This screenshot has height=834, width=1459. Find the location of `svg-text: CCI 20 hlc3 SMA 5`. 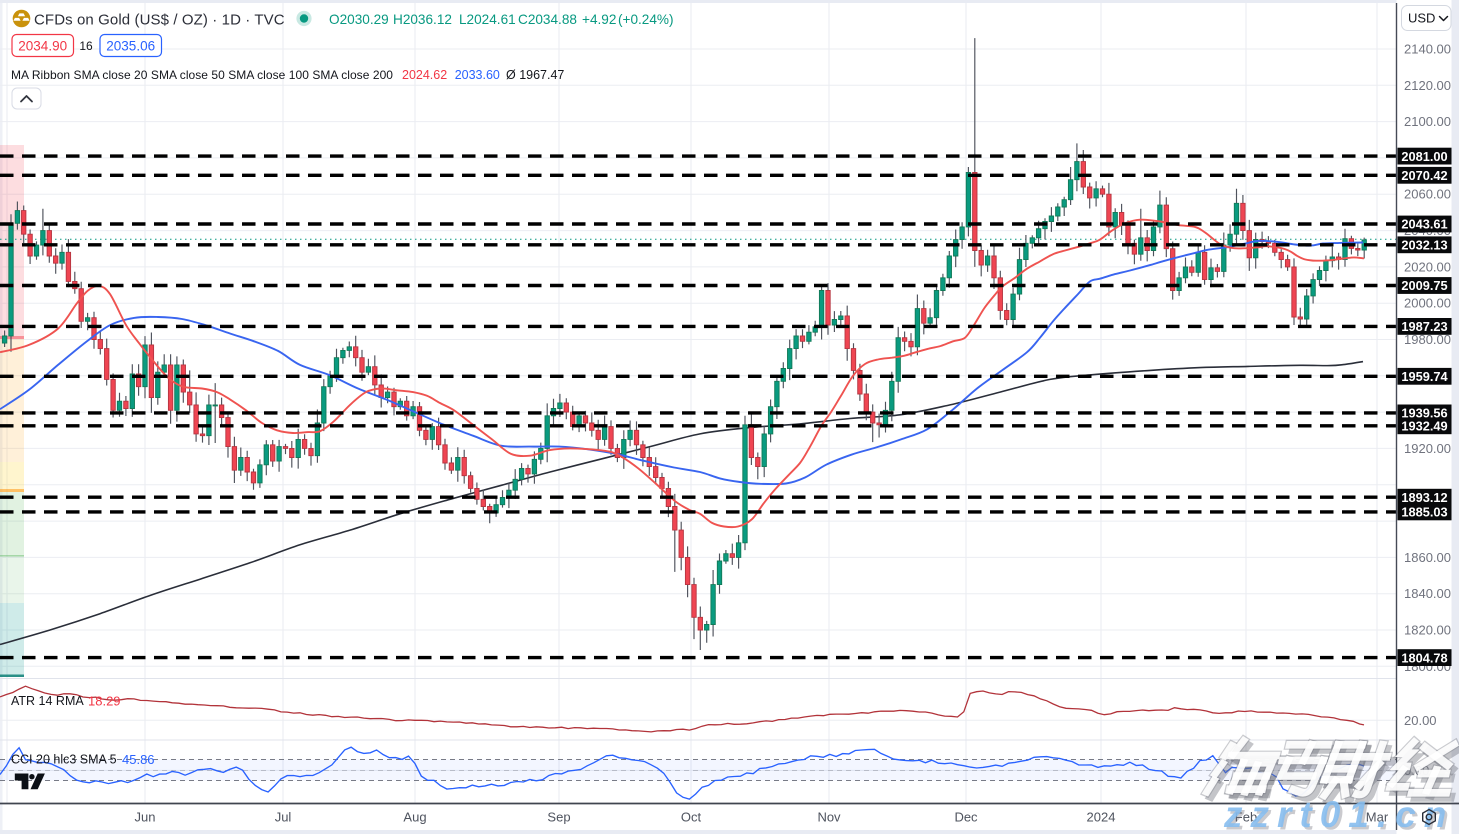

svg-text: CCI 20 hlc3 SMA 5 is located at coordinates (64, 760).